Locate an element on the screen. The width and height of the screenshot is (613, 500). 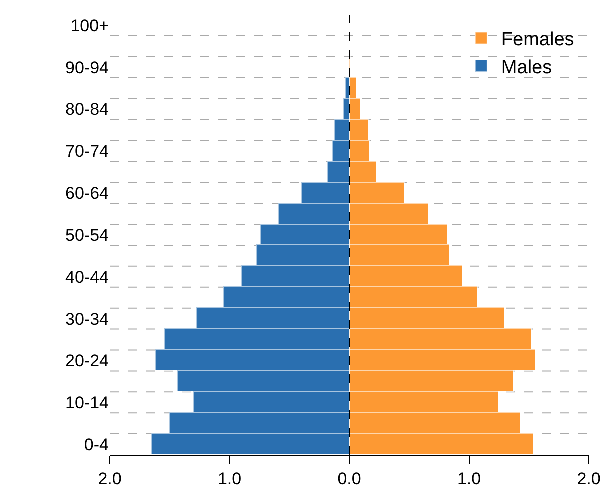
y-tick-label: 0-4 is located at coordinates (96, 444).